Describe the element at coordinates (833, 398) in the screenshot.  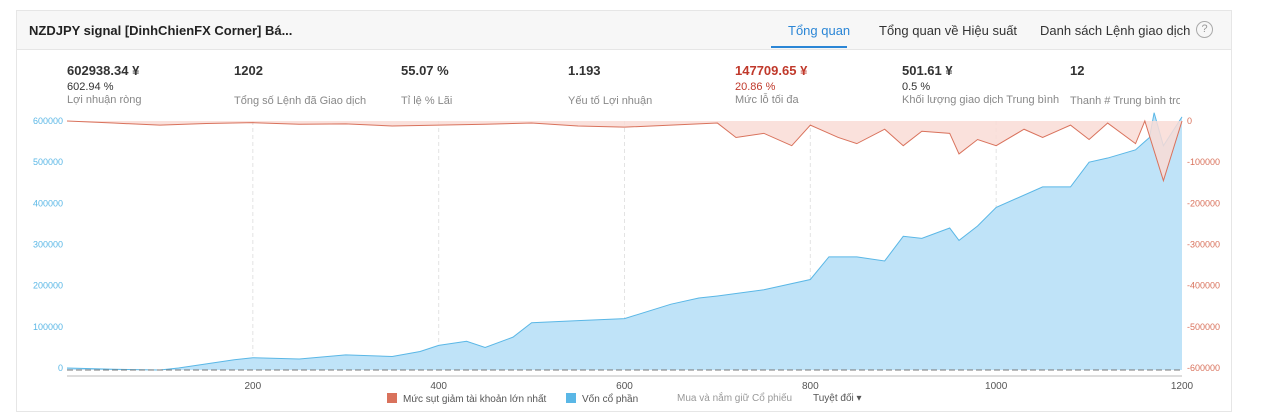
I see `mode-label: Tuyệt đối` at that location.